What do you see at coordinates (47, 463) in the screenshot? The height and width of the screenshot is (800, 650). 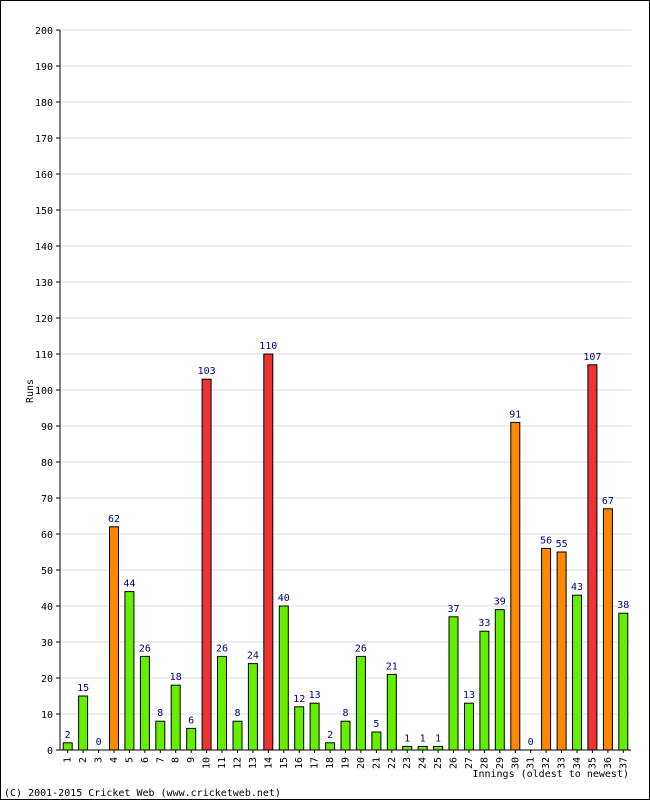 I see `y-tick-label: 80` at bounding box center [47, 463].